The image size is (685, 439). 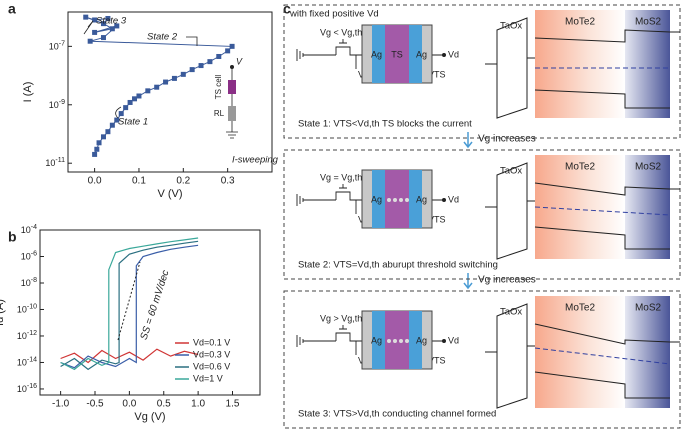 I want to click on gate-label: Vg < Vg,th, so click(x=341, y=32).